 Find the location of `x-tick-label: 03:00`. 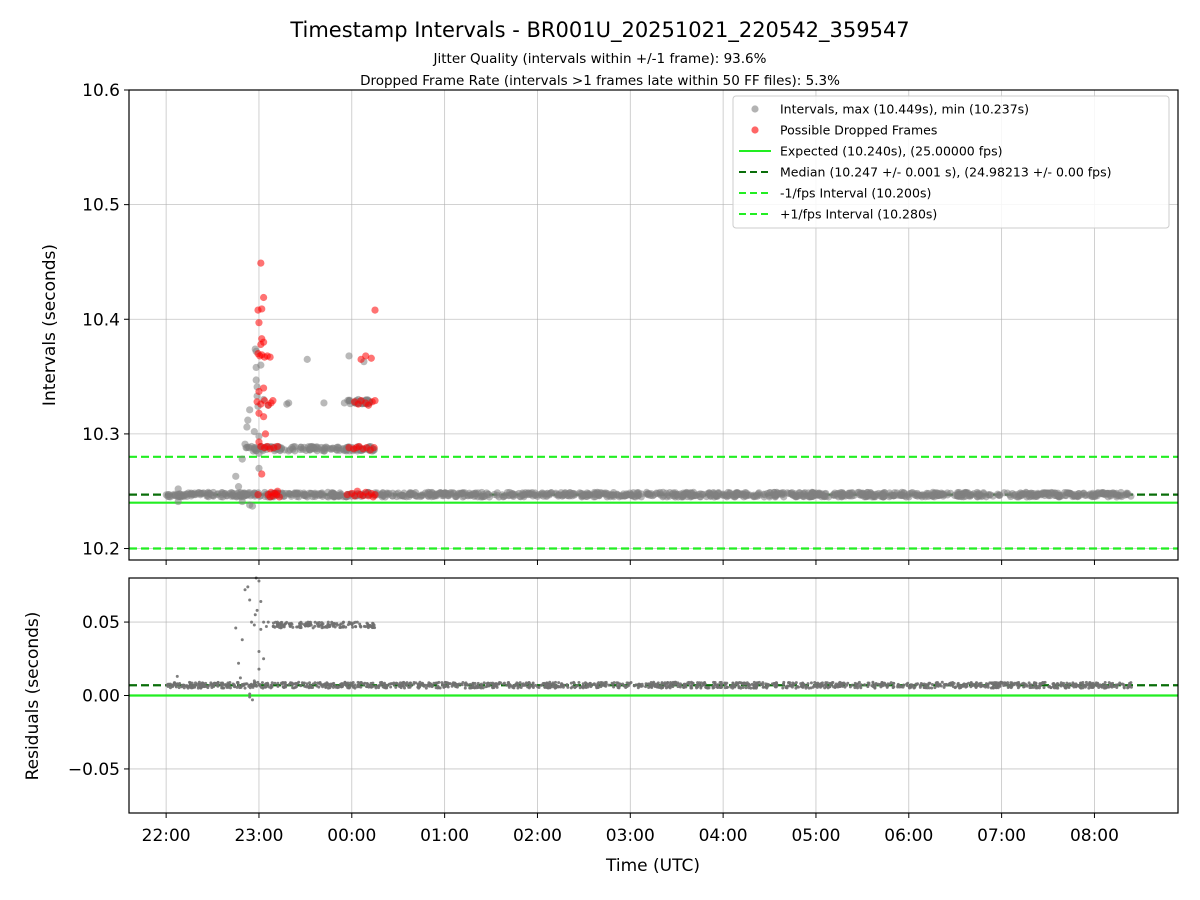

x-tick-label: 03:00 is located at coordinates (630, 836).